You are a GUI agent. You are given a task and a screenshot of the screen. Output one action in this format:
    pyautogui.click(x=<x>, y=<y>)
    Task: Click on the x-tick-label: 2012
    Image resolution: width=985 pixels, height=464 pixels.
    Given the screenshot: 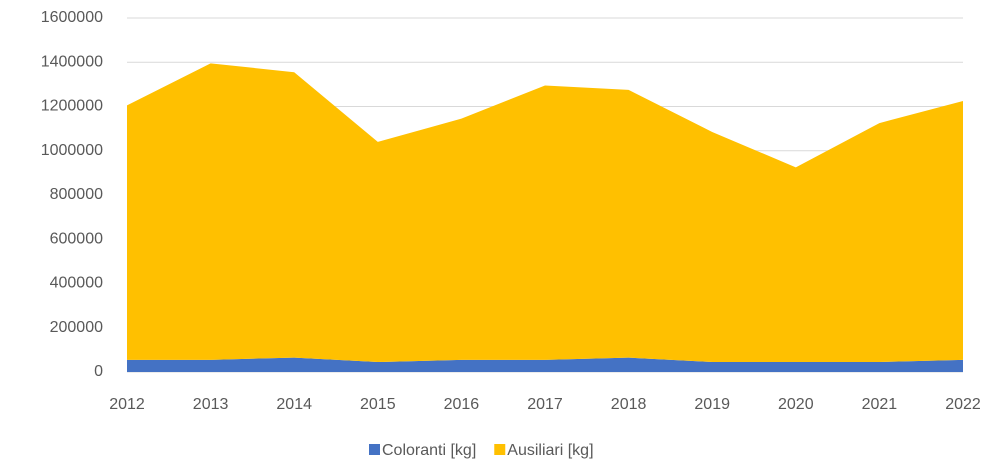 What is the action you would take?
    pyautogui.click(x=127, y=404)
    